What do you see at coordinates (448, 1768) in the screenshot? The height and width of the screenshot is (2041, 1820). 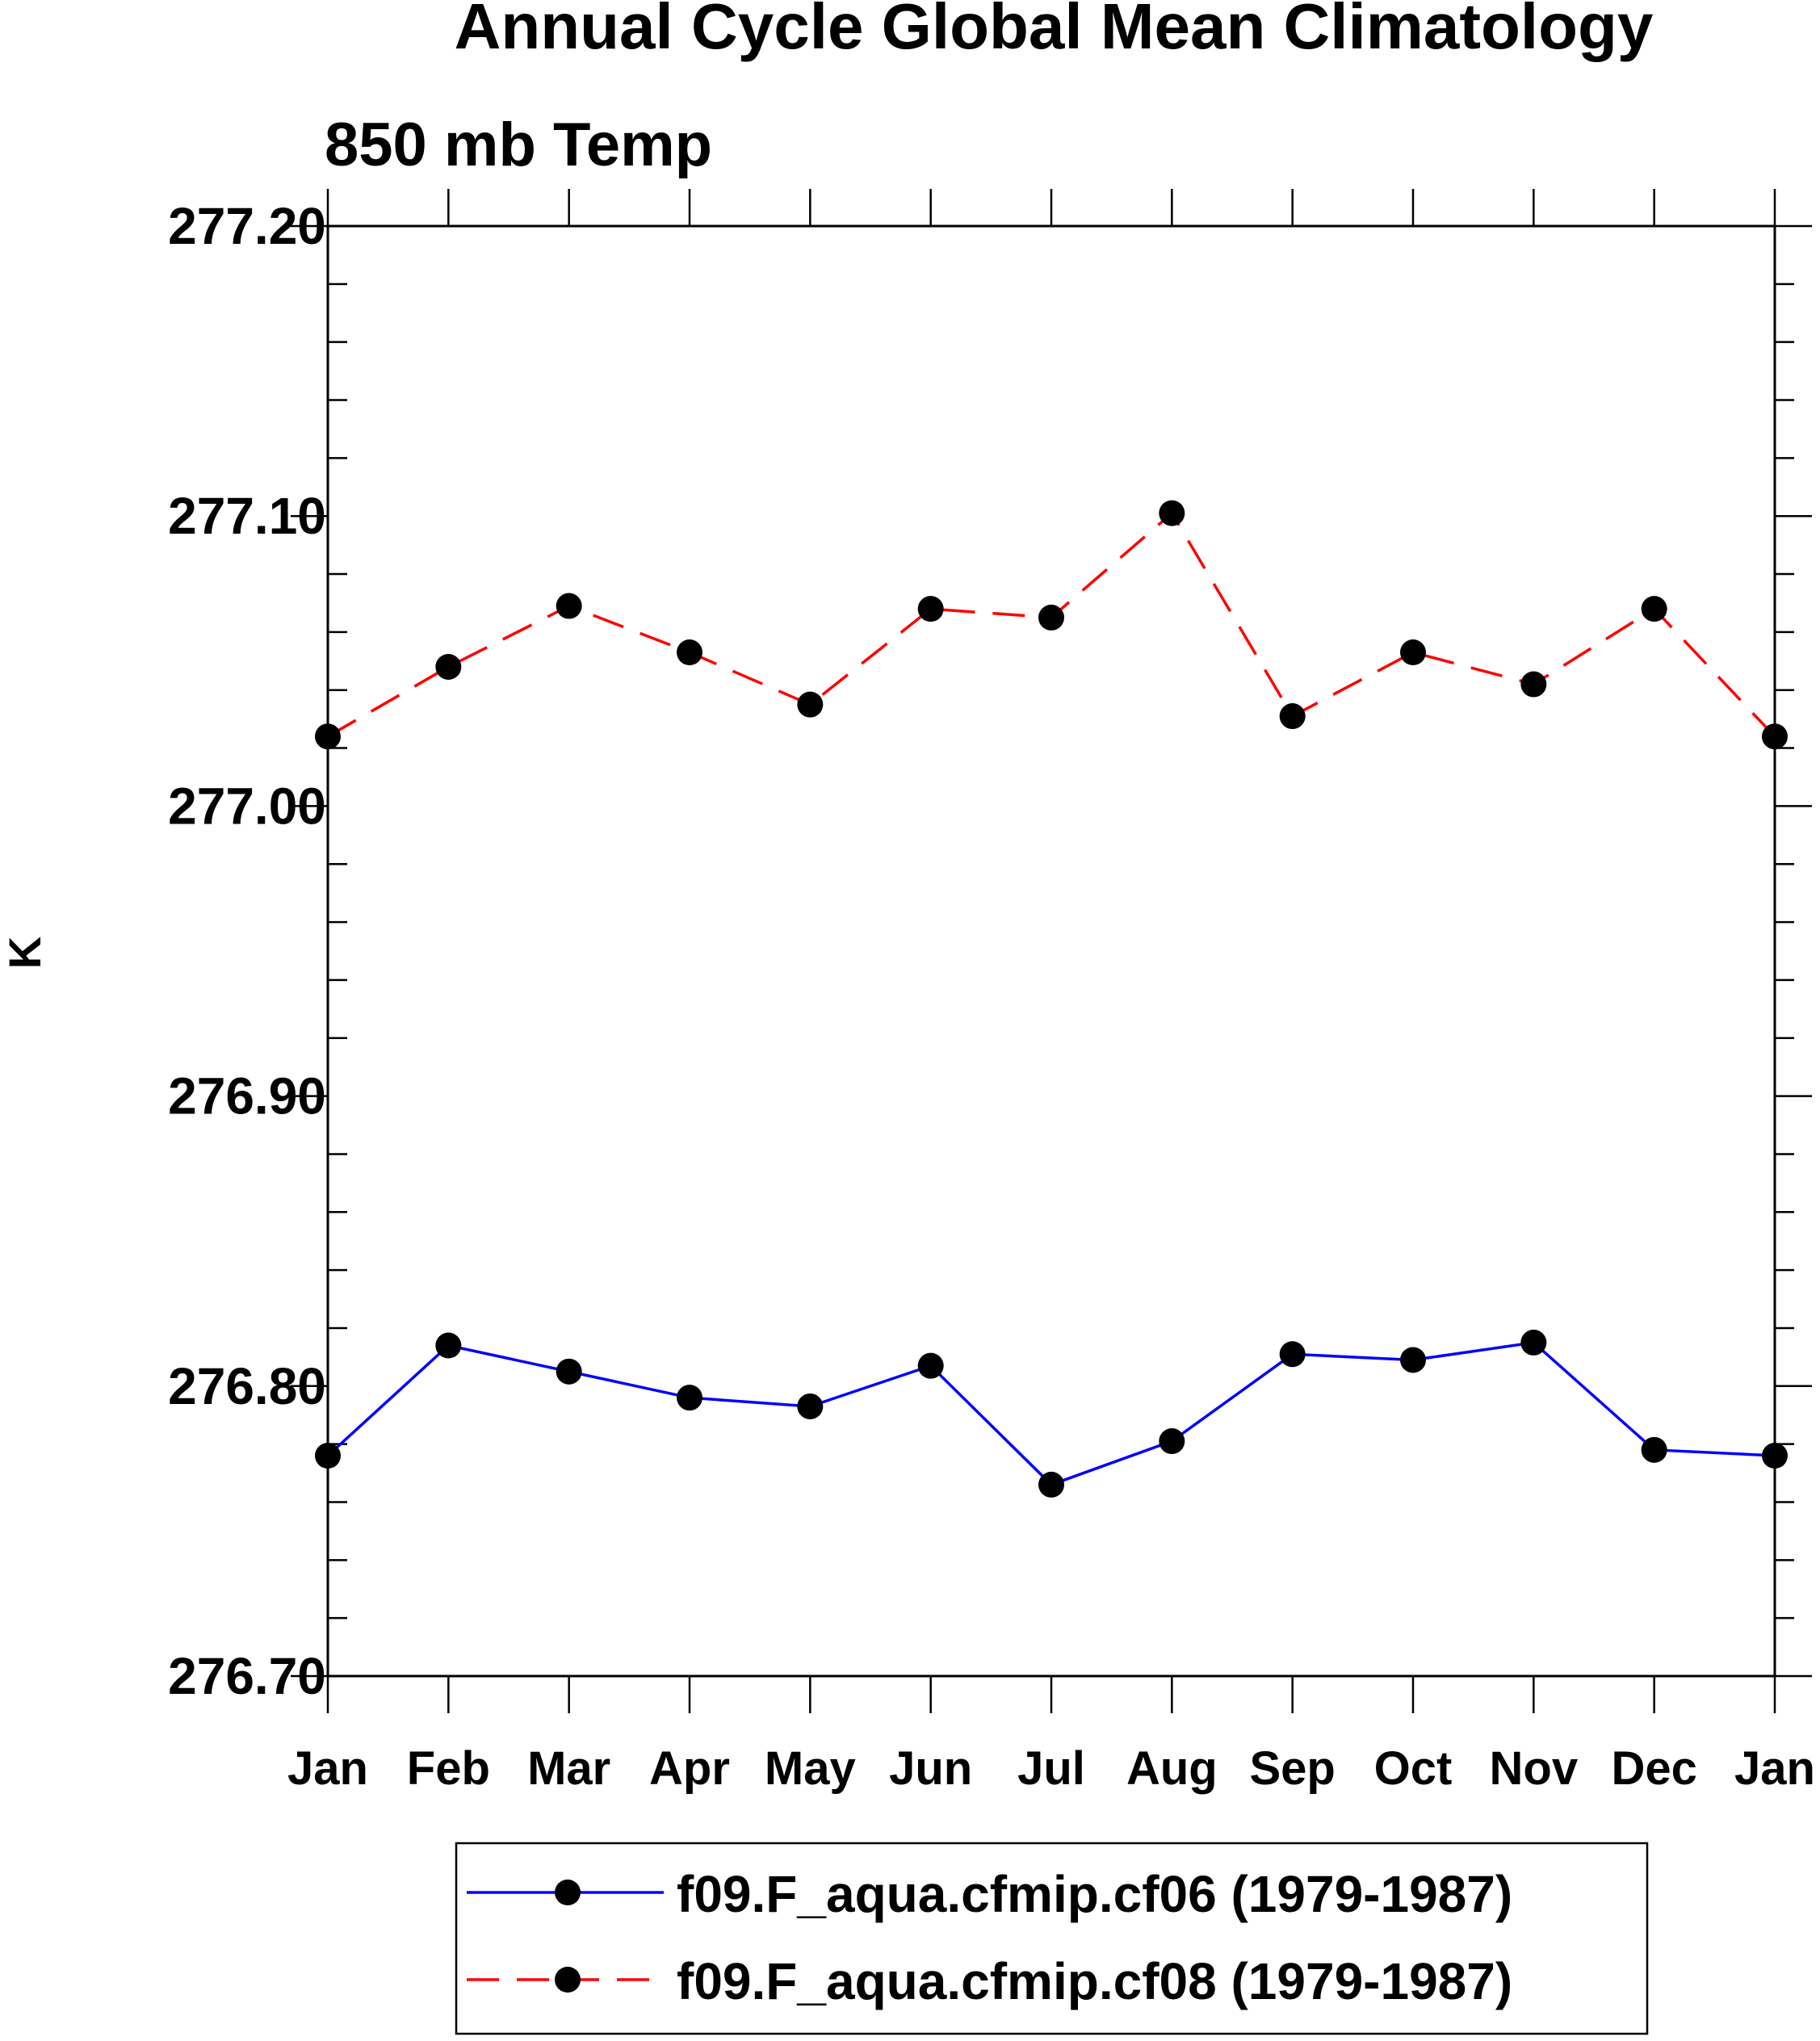 I see `x-tick-label: Feb` at bounding box center [448, 1768].